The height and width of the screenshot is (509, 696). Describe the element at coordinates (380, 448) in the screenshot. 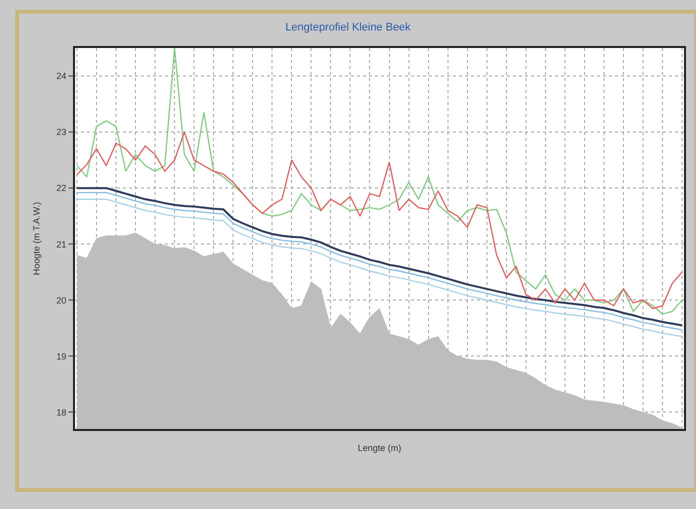

I see `x-axis-title: Lengte (m)` at that location.